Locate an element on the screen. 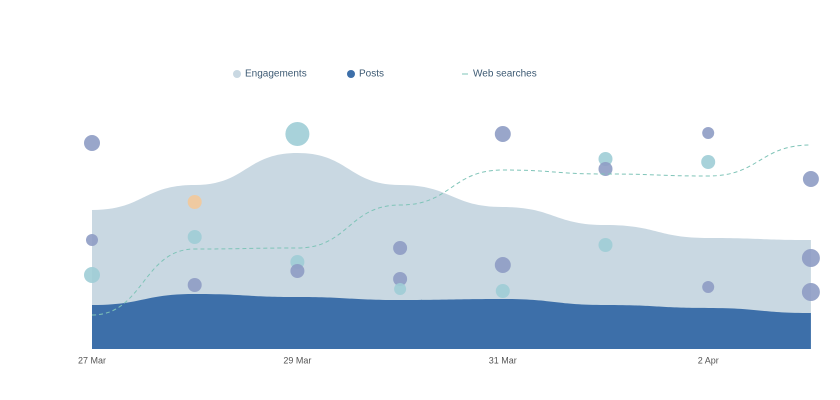  x-tick-label: 29 Mar is located at coordinates (297, 360).